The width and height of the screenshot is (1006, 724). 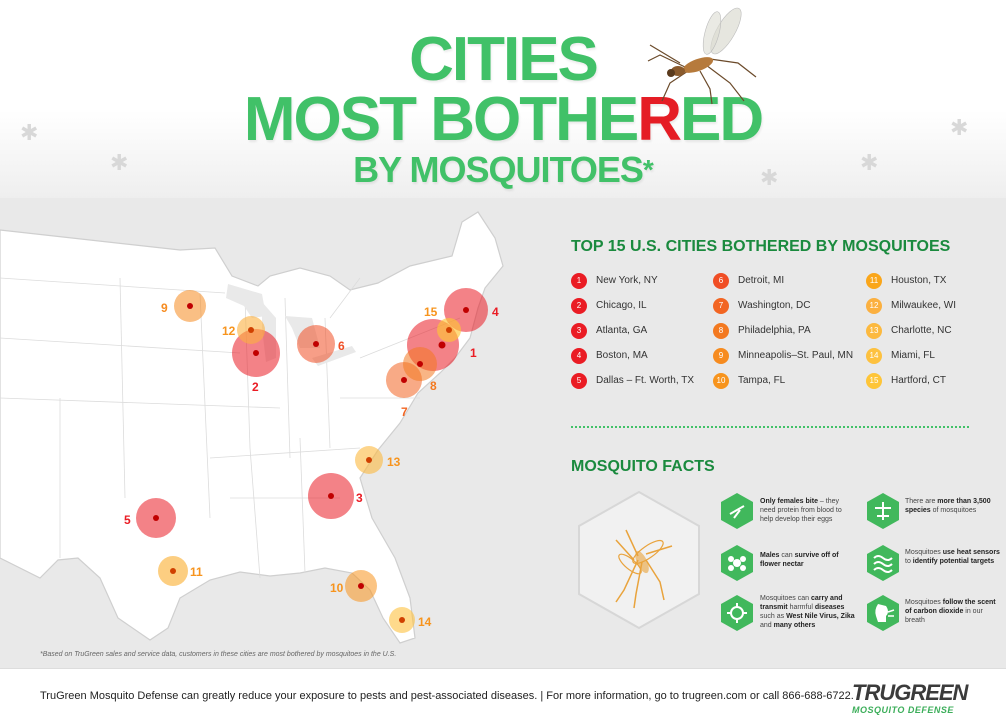 I want to click on marker-label: 6, so click(x=341, y=346).